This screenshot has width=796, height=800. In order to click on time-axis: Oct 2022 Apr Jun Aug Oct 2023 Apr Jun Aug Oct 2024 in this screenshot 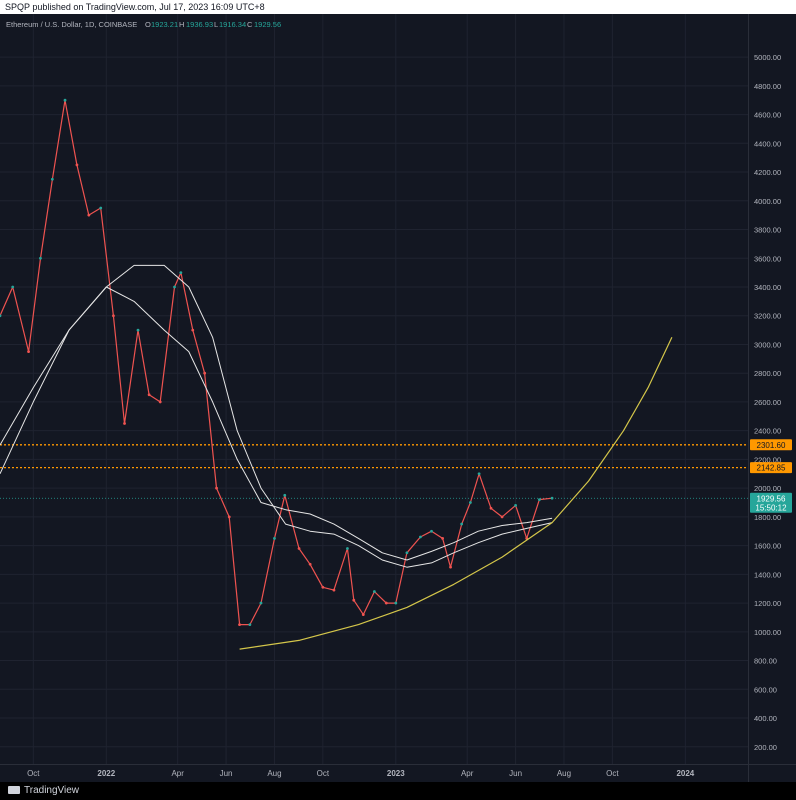, I will do `click(398, 771)`.